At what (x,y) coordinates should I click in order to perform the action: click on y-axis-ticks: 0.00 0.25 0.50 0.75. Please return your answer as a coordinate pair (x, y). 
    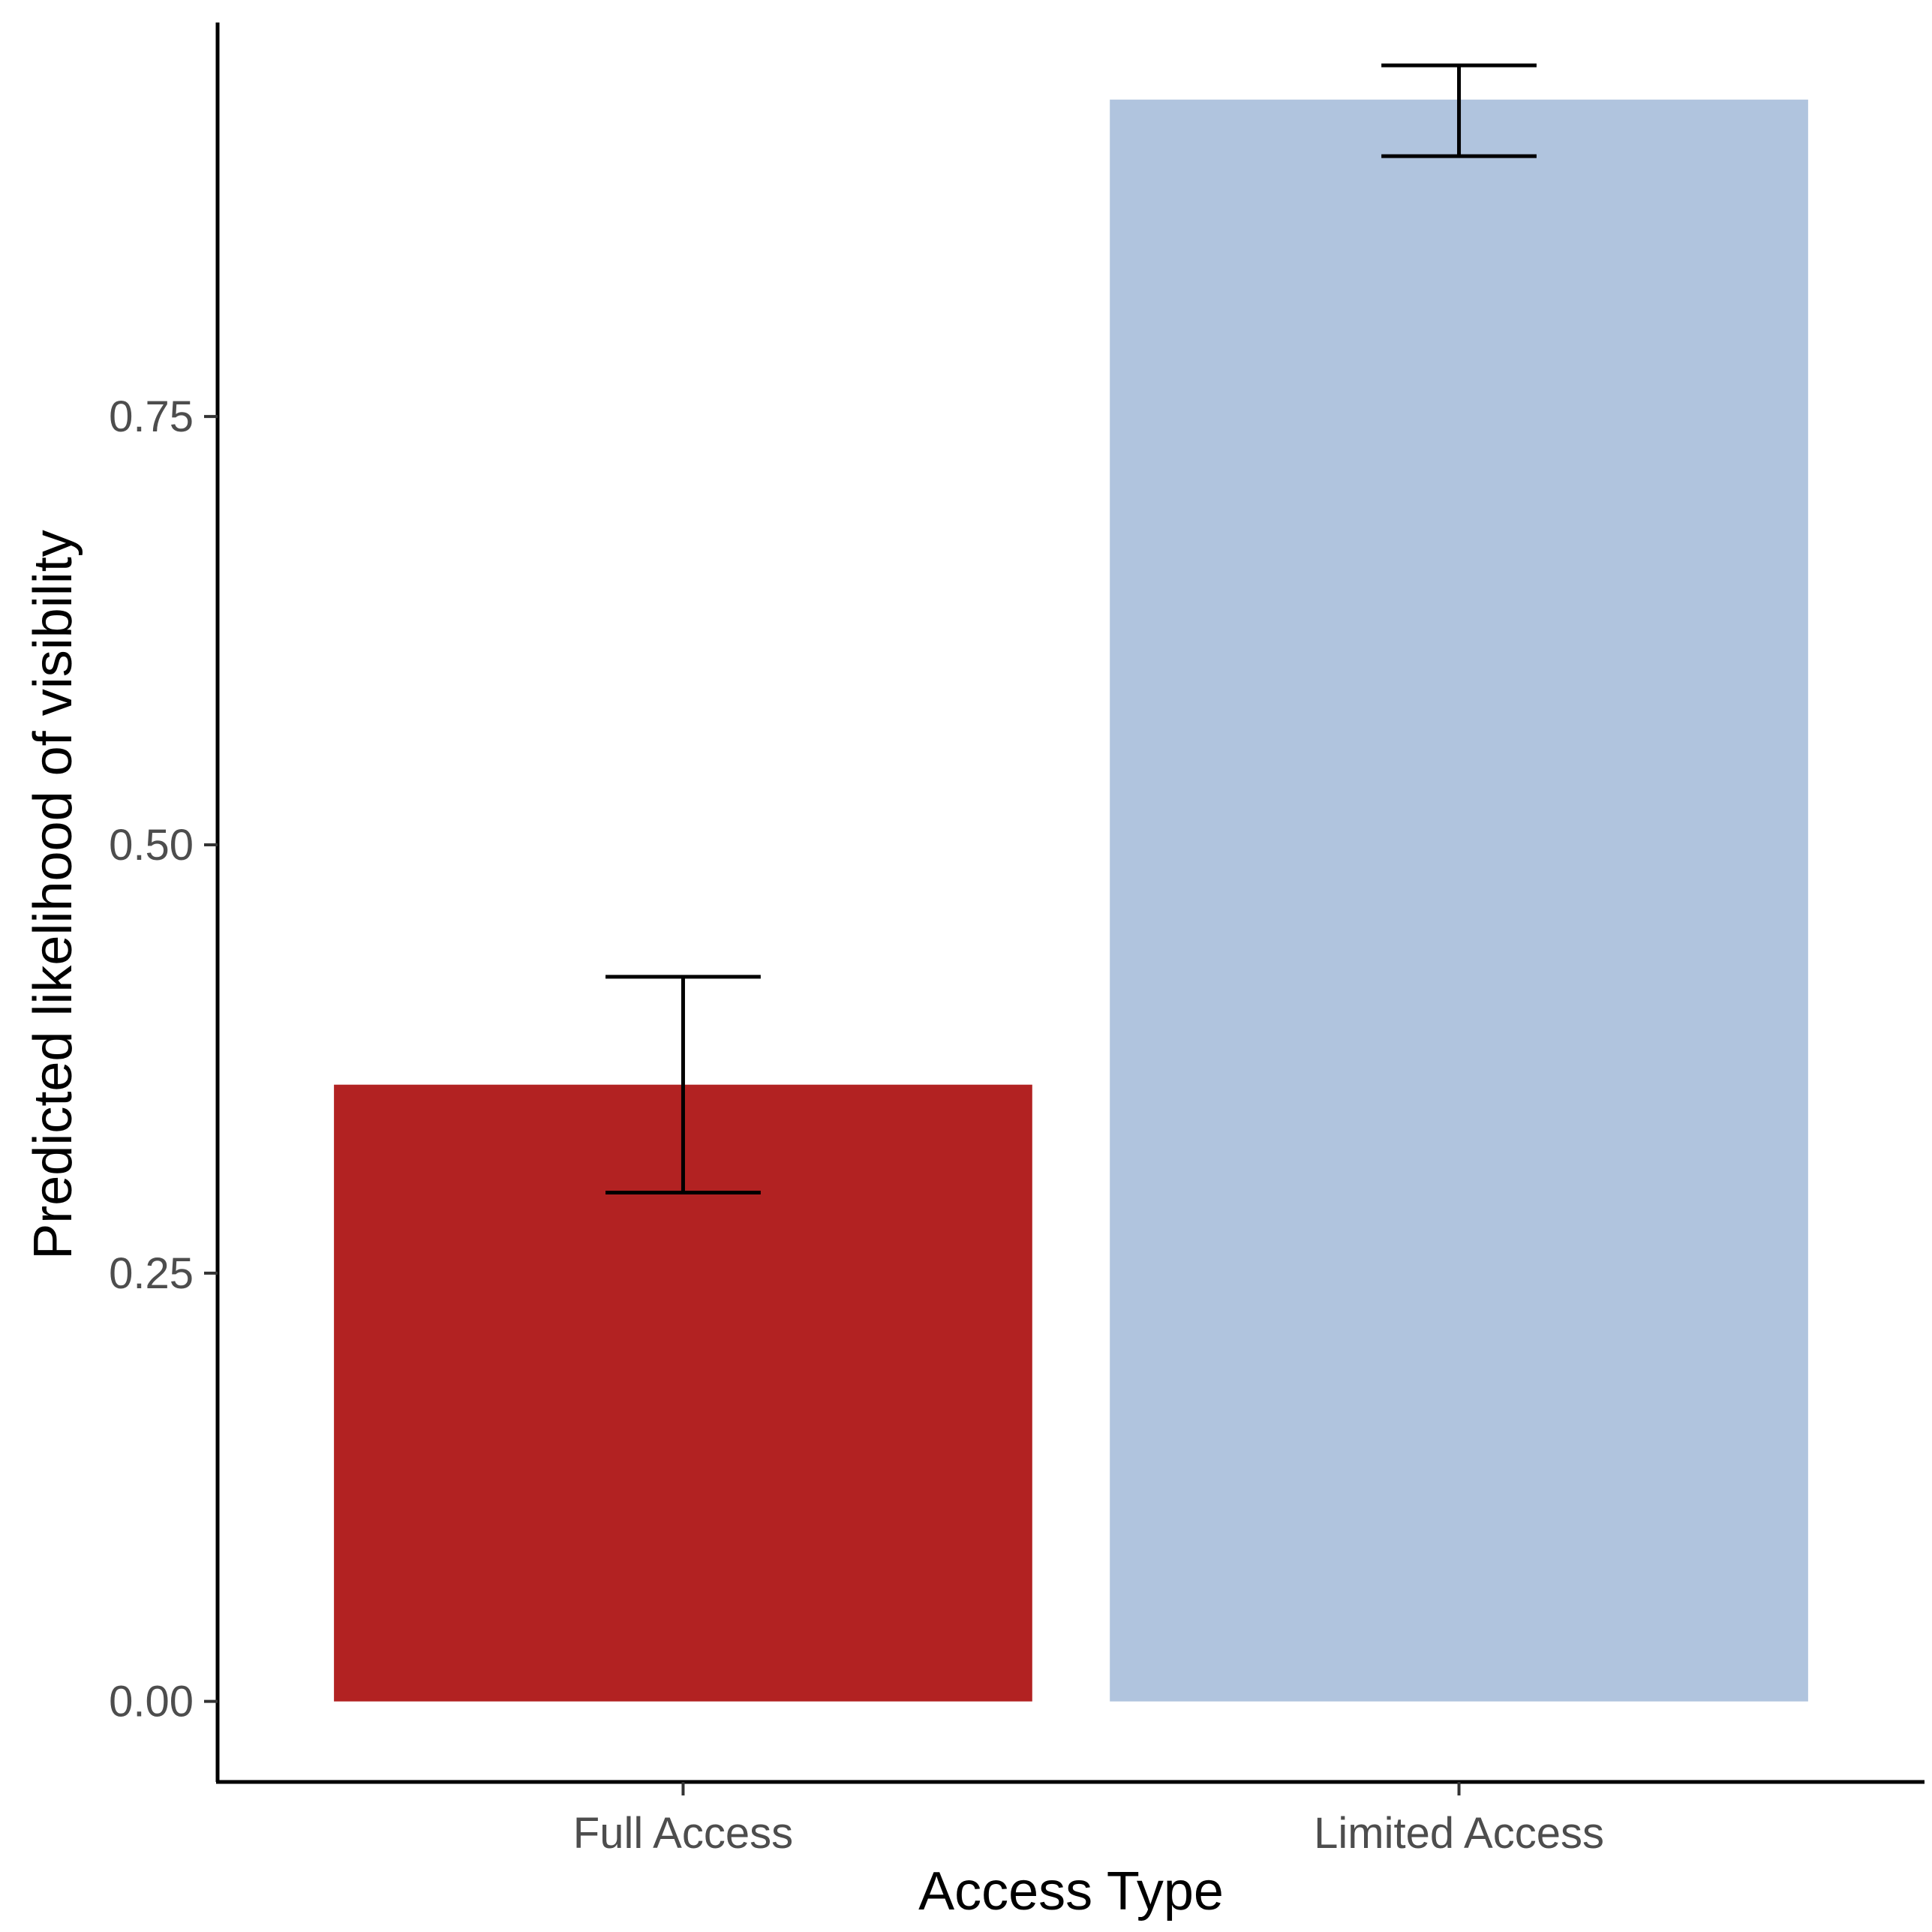
    Looking at the image, I should click on (164, 1059).